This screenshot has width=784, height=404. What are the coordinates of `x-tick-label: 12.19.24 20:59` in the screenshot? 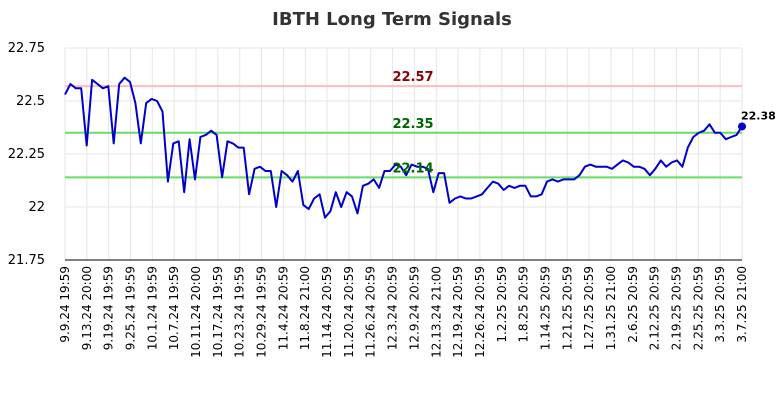 It's located at (458, 312).